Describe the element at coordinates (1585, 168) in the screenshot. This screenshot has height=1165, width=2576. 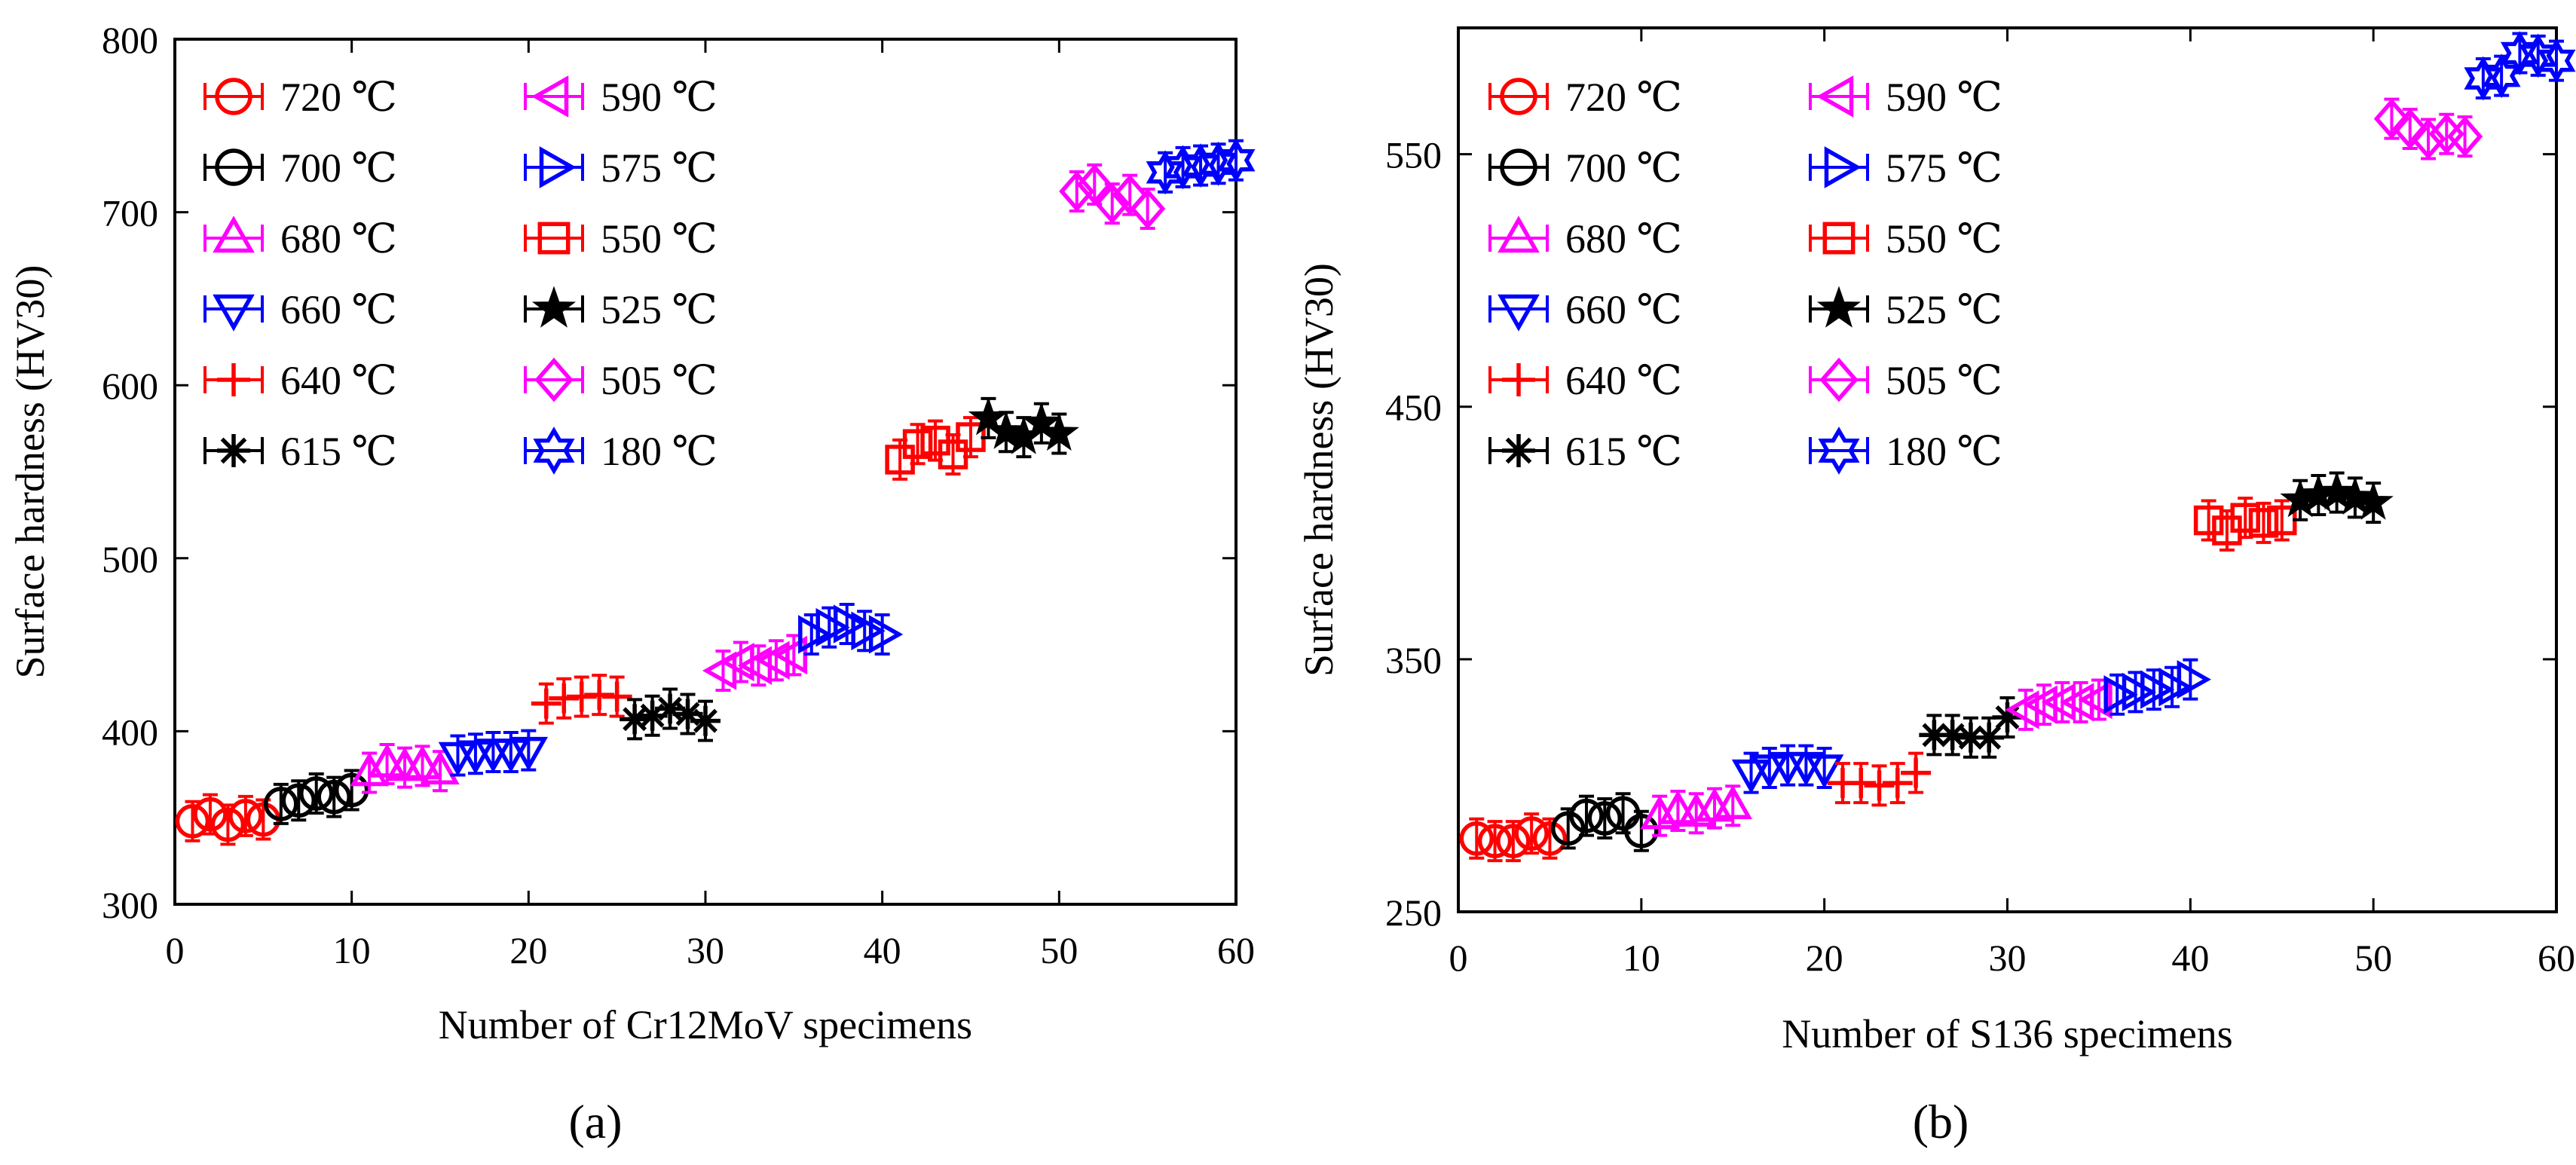
I see `legend-item: 700 ℃` at that location.